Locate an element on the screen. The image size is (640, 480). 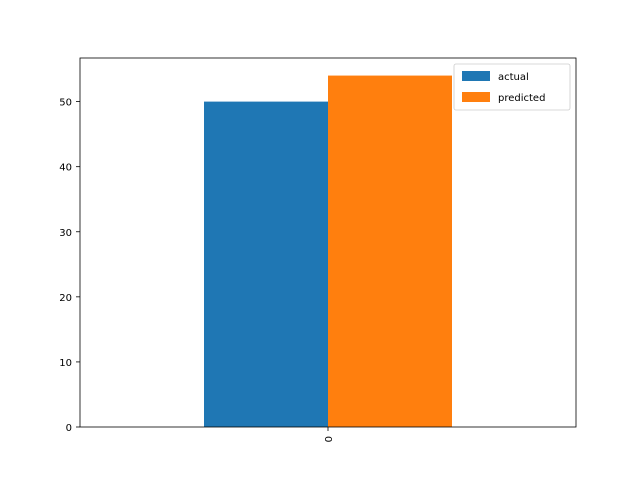
y-tick-label: 50 is located at coordinates (65, 103).